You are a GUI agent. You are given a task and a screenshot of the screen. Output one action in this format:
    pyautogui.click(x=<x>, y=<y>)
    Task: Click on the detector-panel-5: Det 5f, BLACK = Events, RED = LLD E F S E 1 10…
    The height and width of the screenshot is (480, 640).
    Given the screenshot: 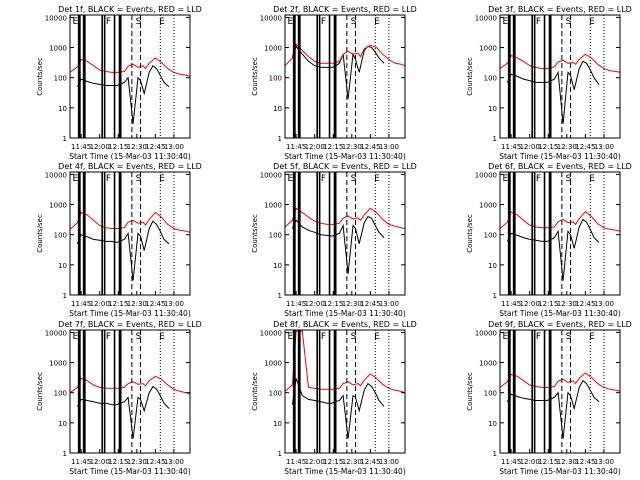 What is the action you would take?
    pyautogui.click(x=334, y=240)
    